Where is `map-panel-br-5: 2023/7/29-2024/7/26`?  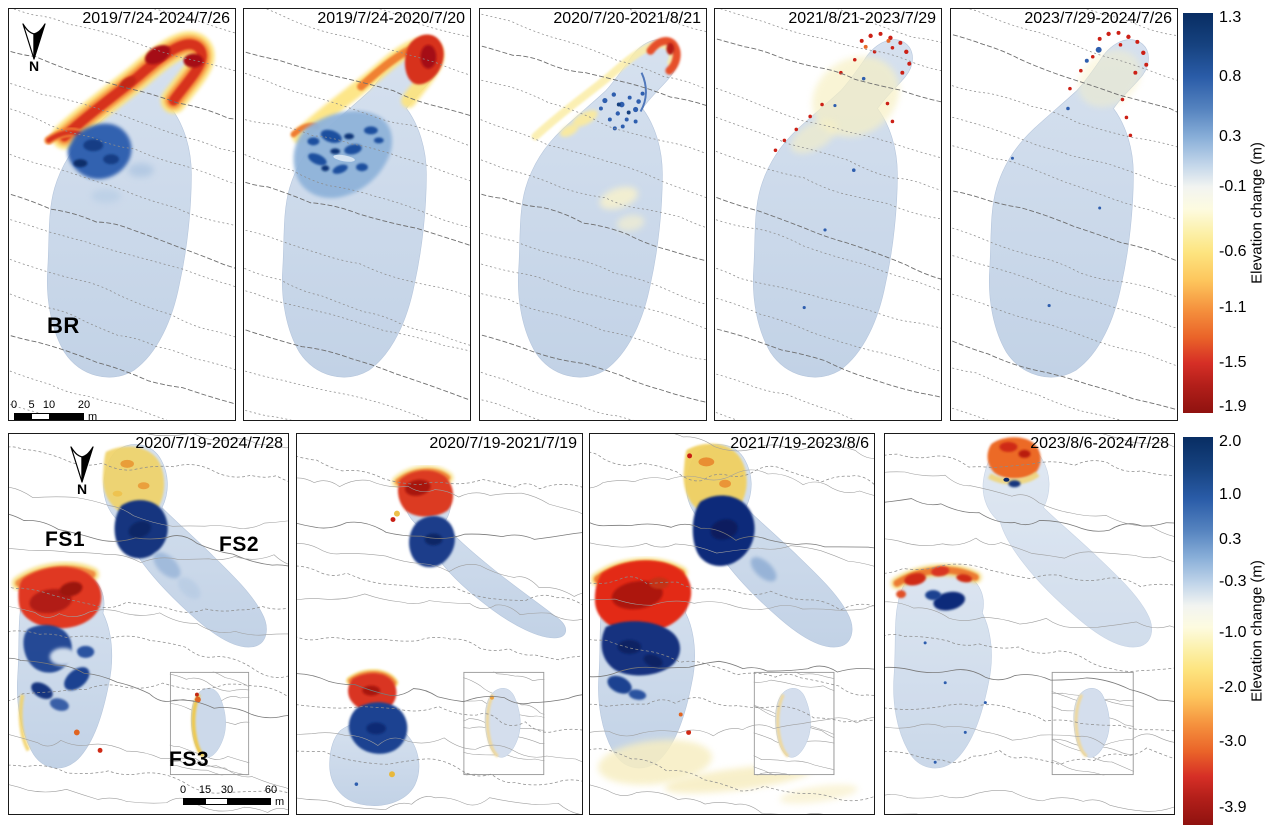 map-panel-br-5: 2023/7/29-2024/7/26 is located at coordinates (1064, 214).